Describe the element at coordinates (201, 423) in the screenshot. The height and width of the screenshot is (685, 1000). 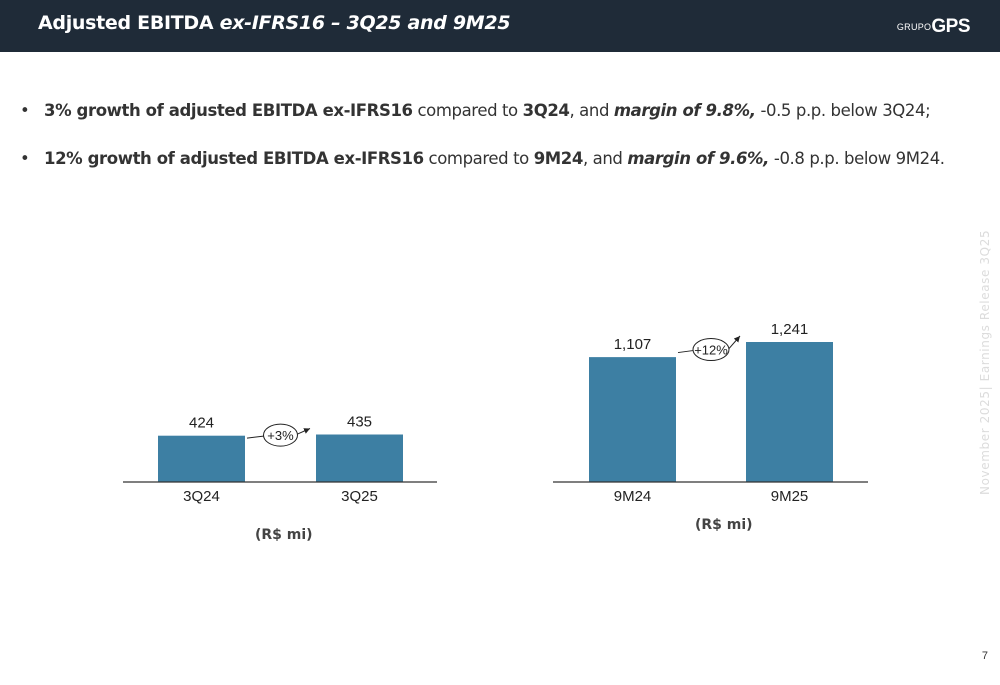
I see `value-label-3q24: 424` at that location.